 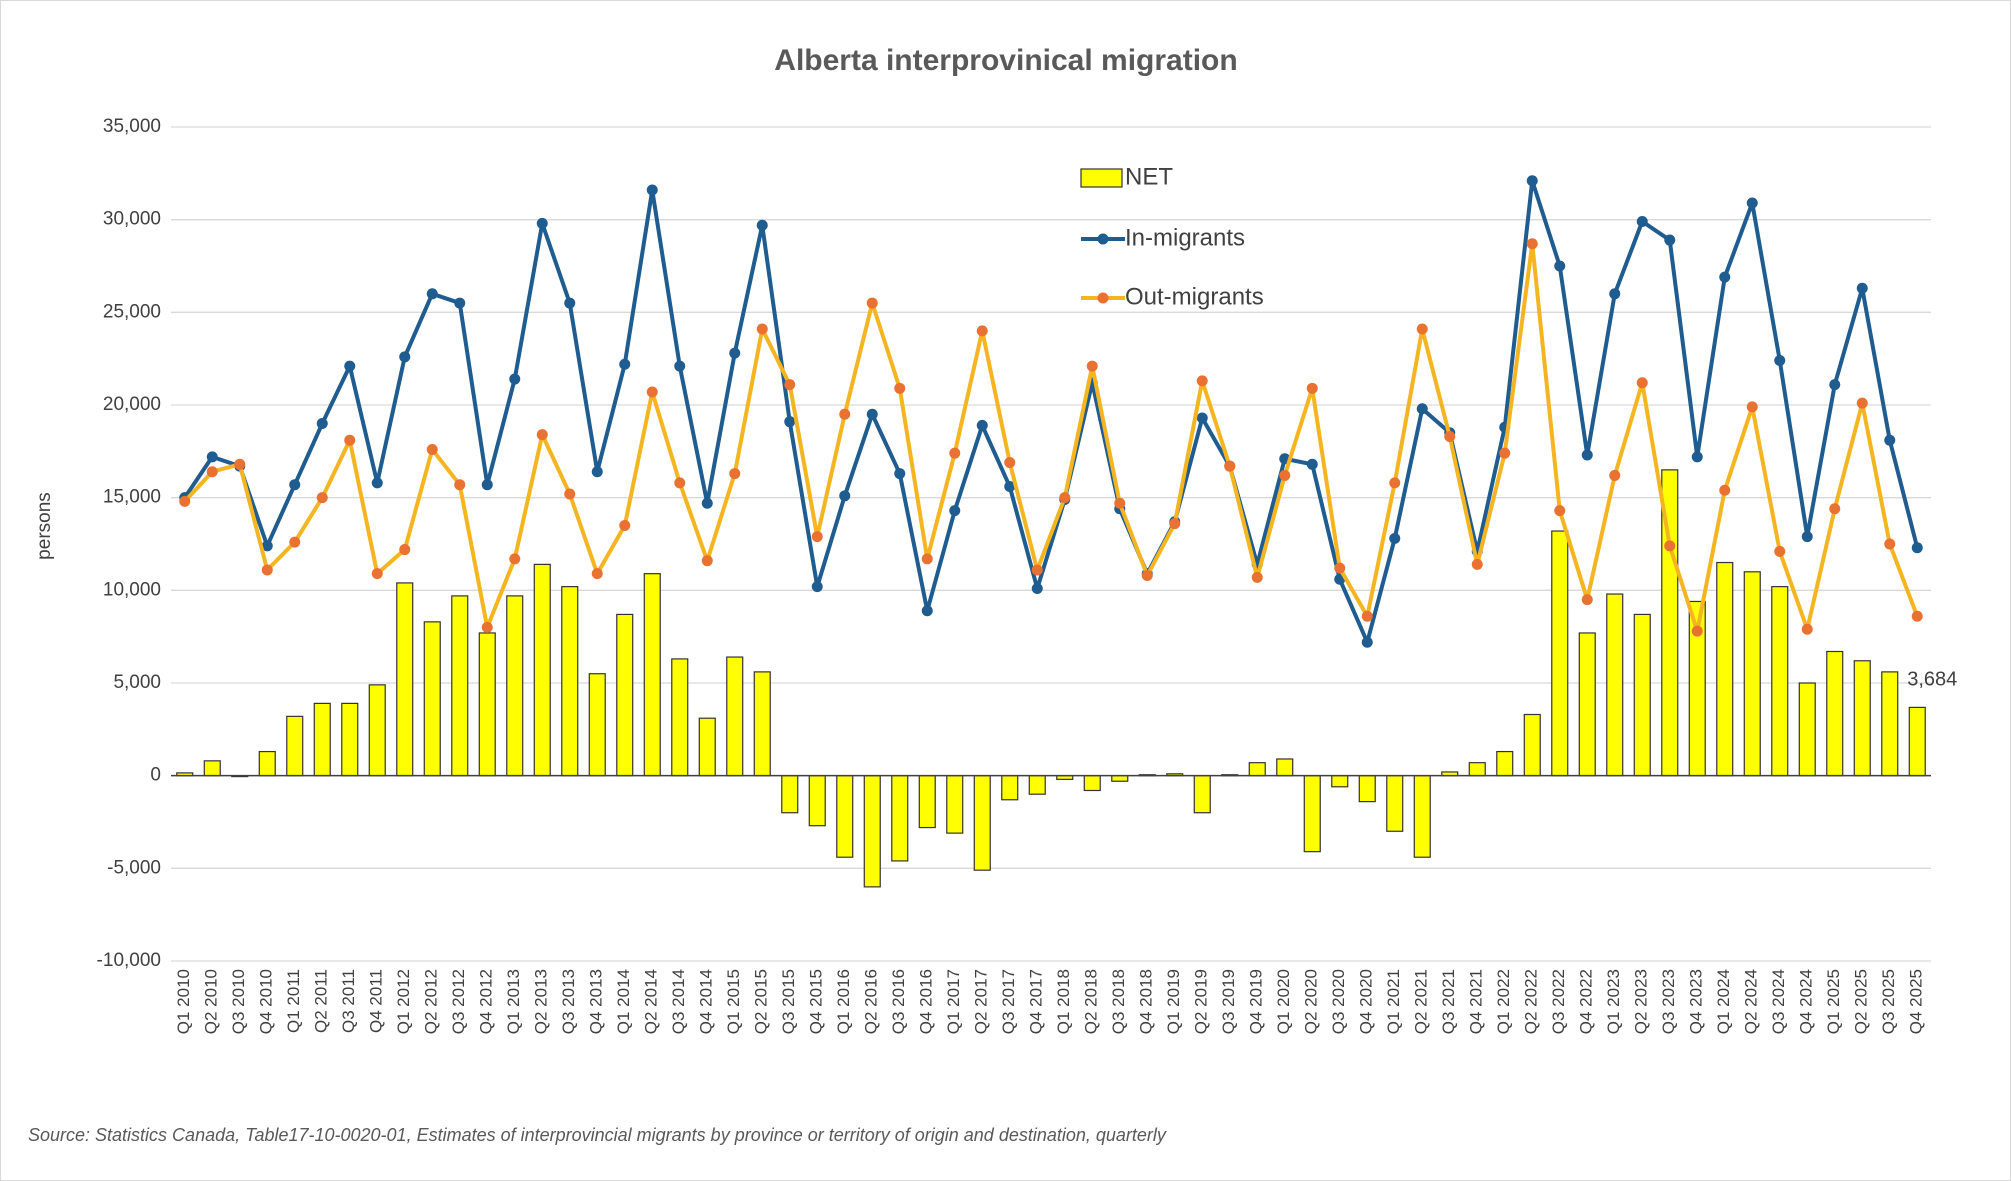 What do you see at coordinates (1806, 1001) in the screenshot?
I see `x-tick-label: Q4 2024` at bounding box center [1806, 1001].